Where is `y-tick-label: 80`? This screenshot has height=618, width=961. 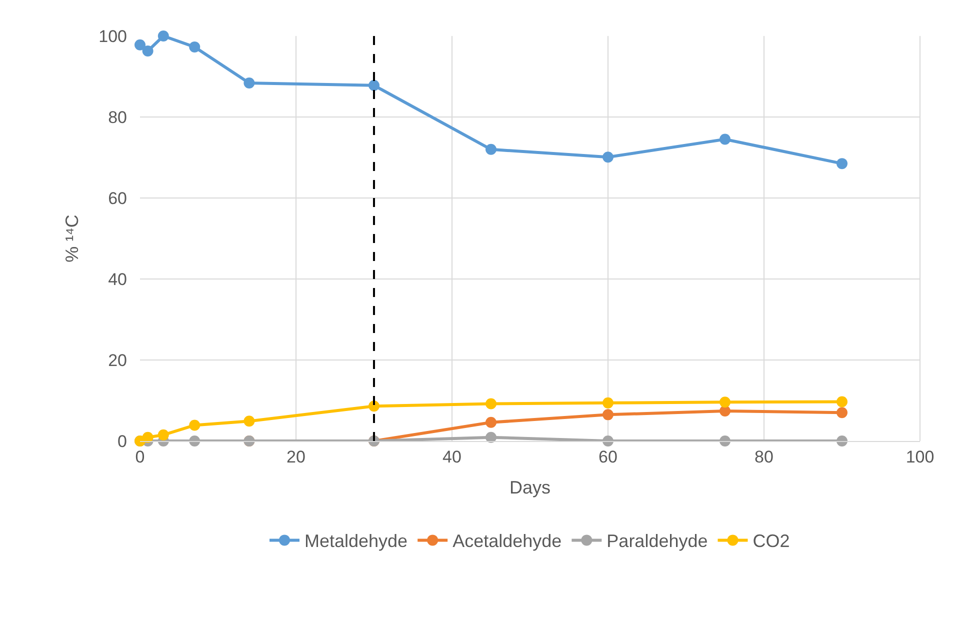
y-tick-label: 80 is located at coordinates (117, 117).